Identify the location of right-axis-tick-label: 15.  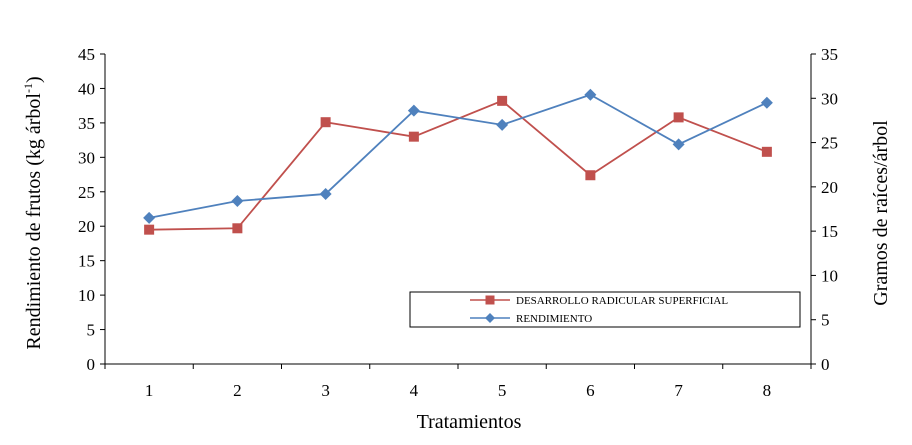
(829, 231).